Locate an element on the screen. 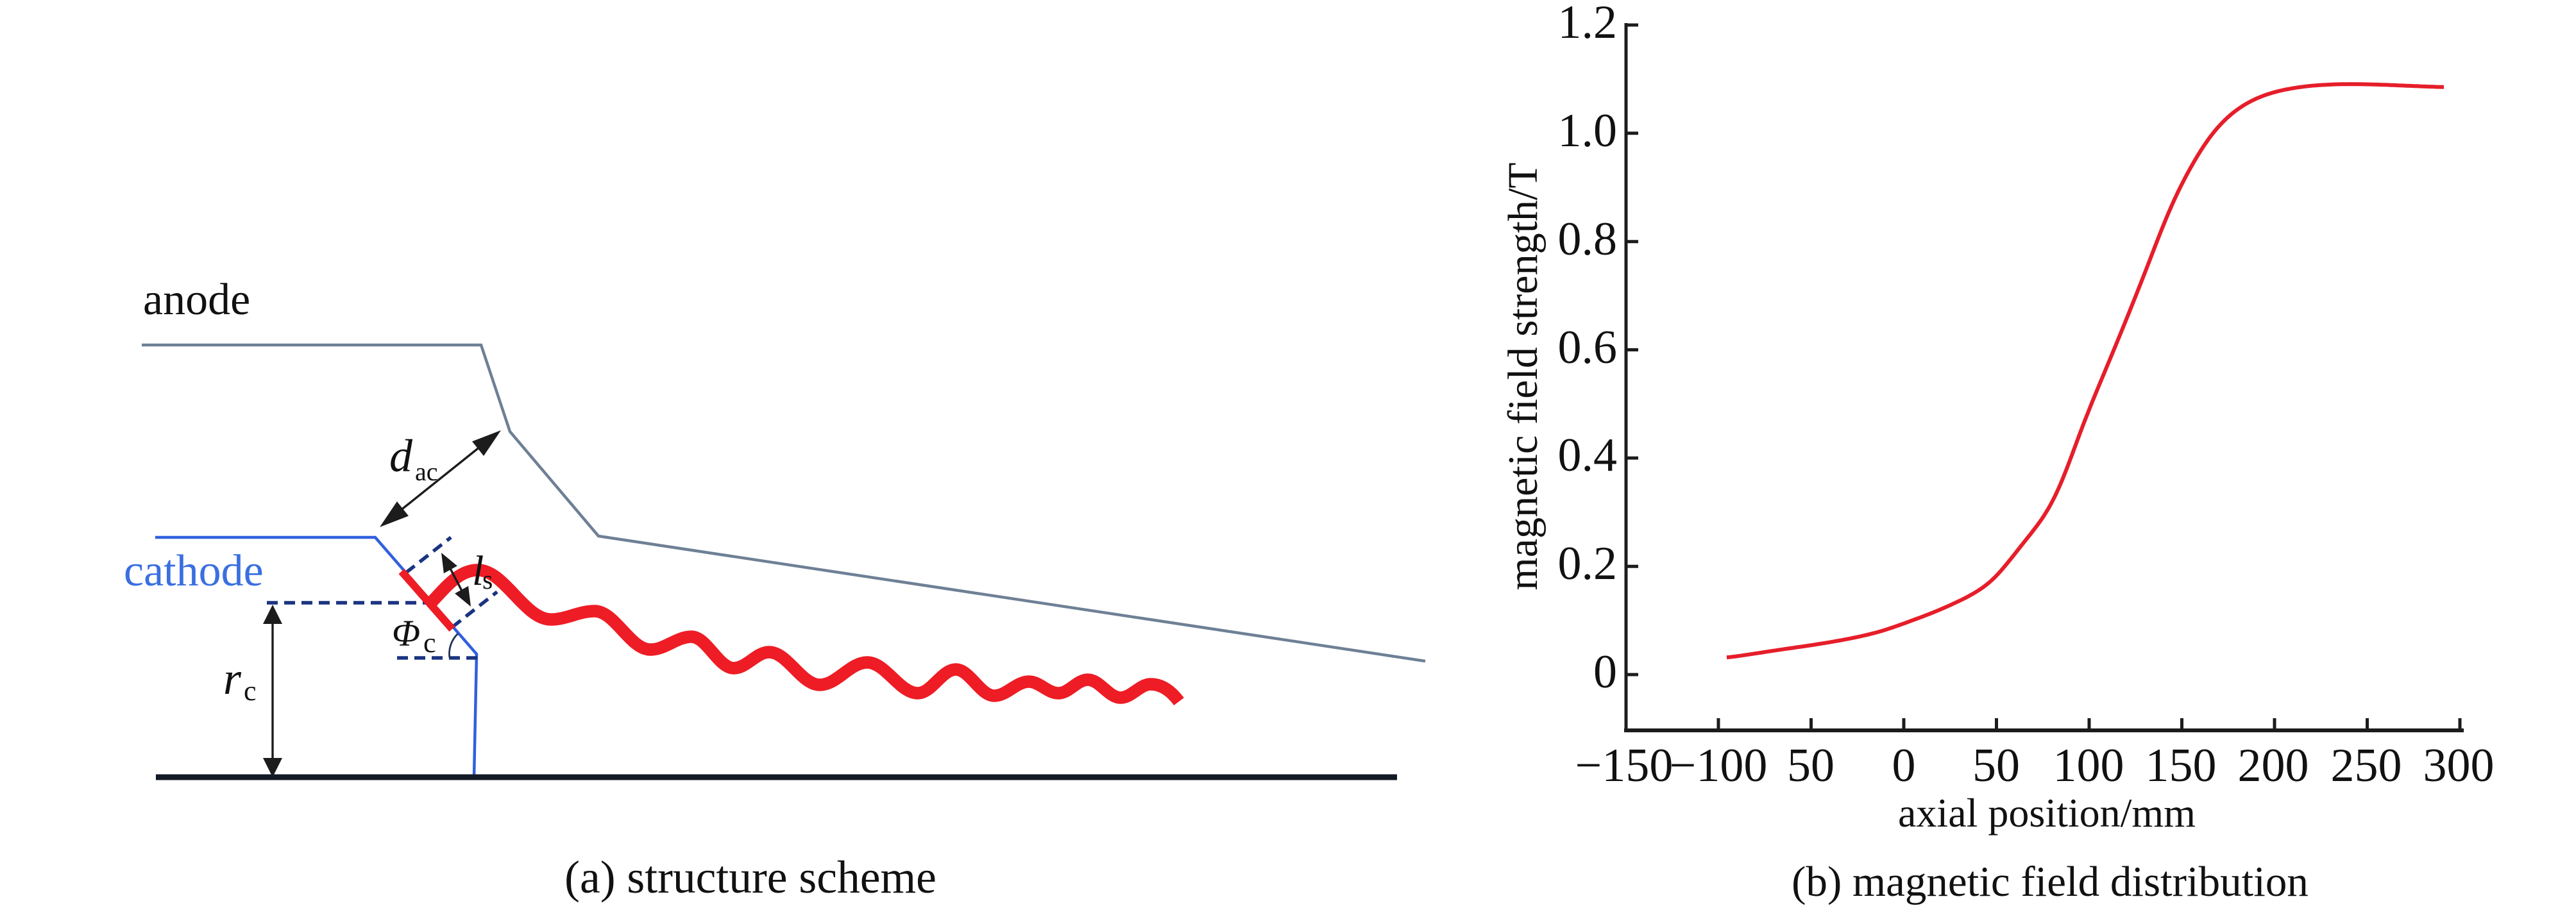 The image size is (2576, 908). svg-text: l is located at coordinates (478, 571).